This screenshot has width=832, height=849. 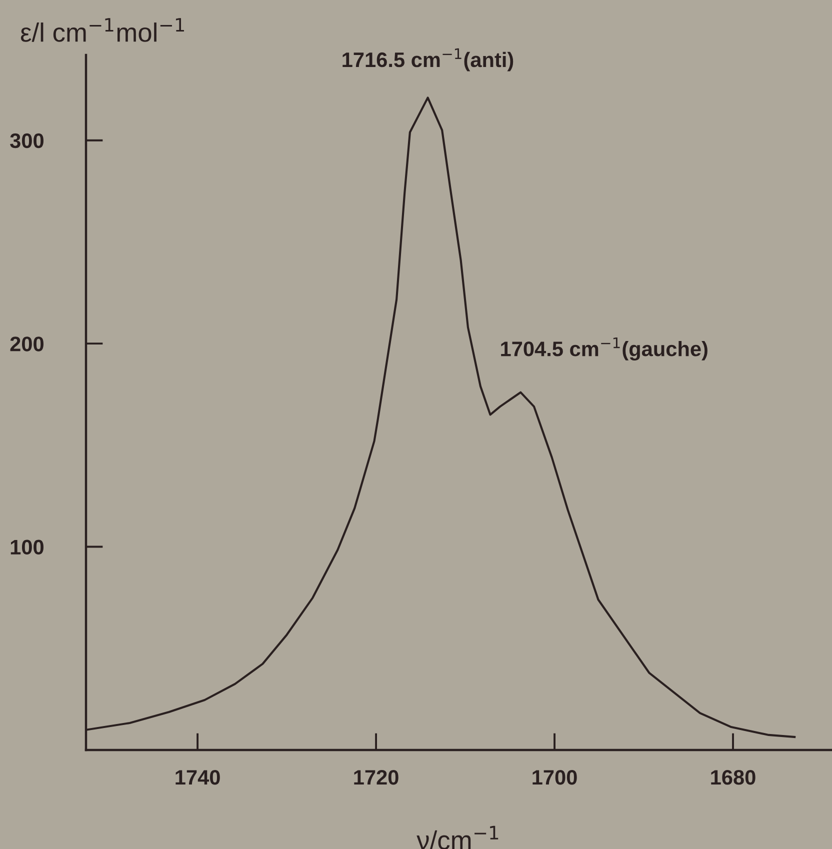 I want to click on x-tick-label: 1720, so click(x=376, y=777).